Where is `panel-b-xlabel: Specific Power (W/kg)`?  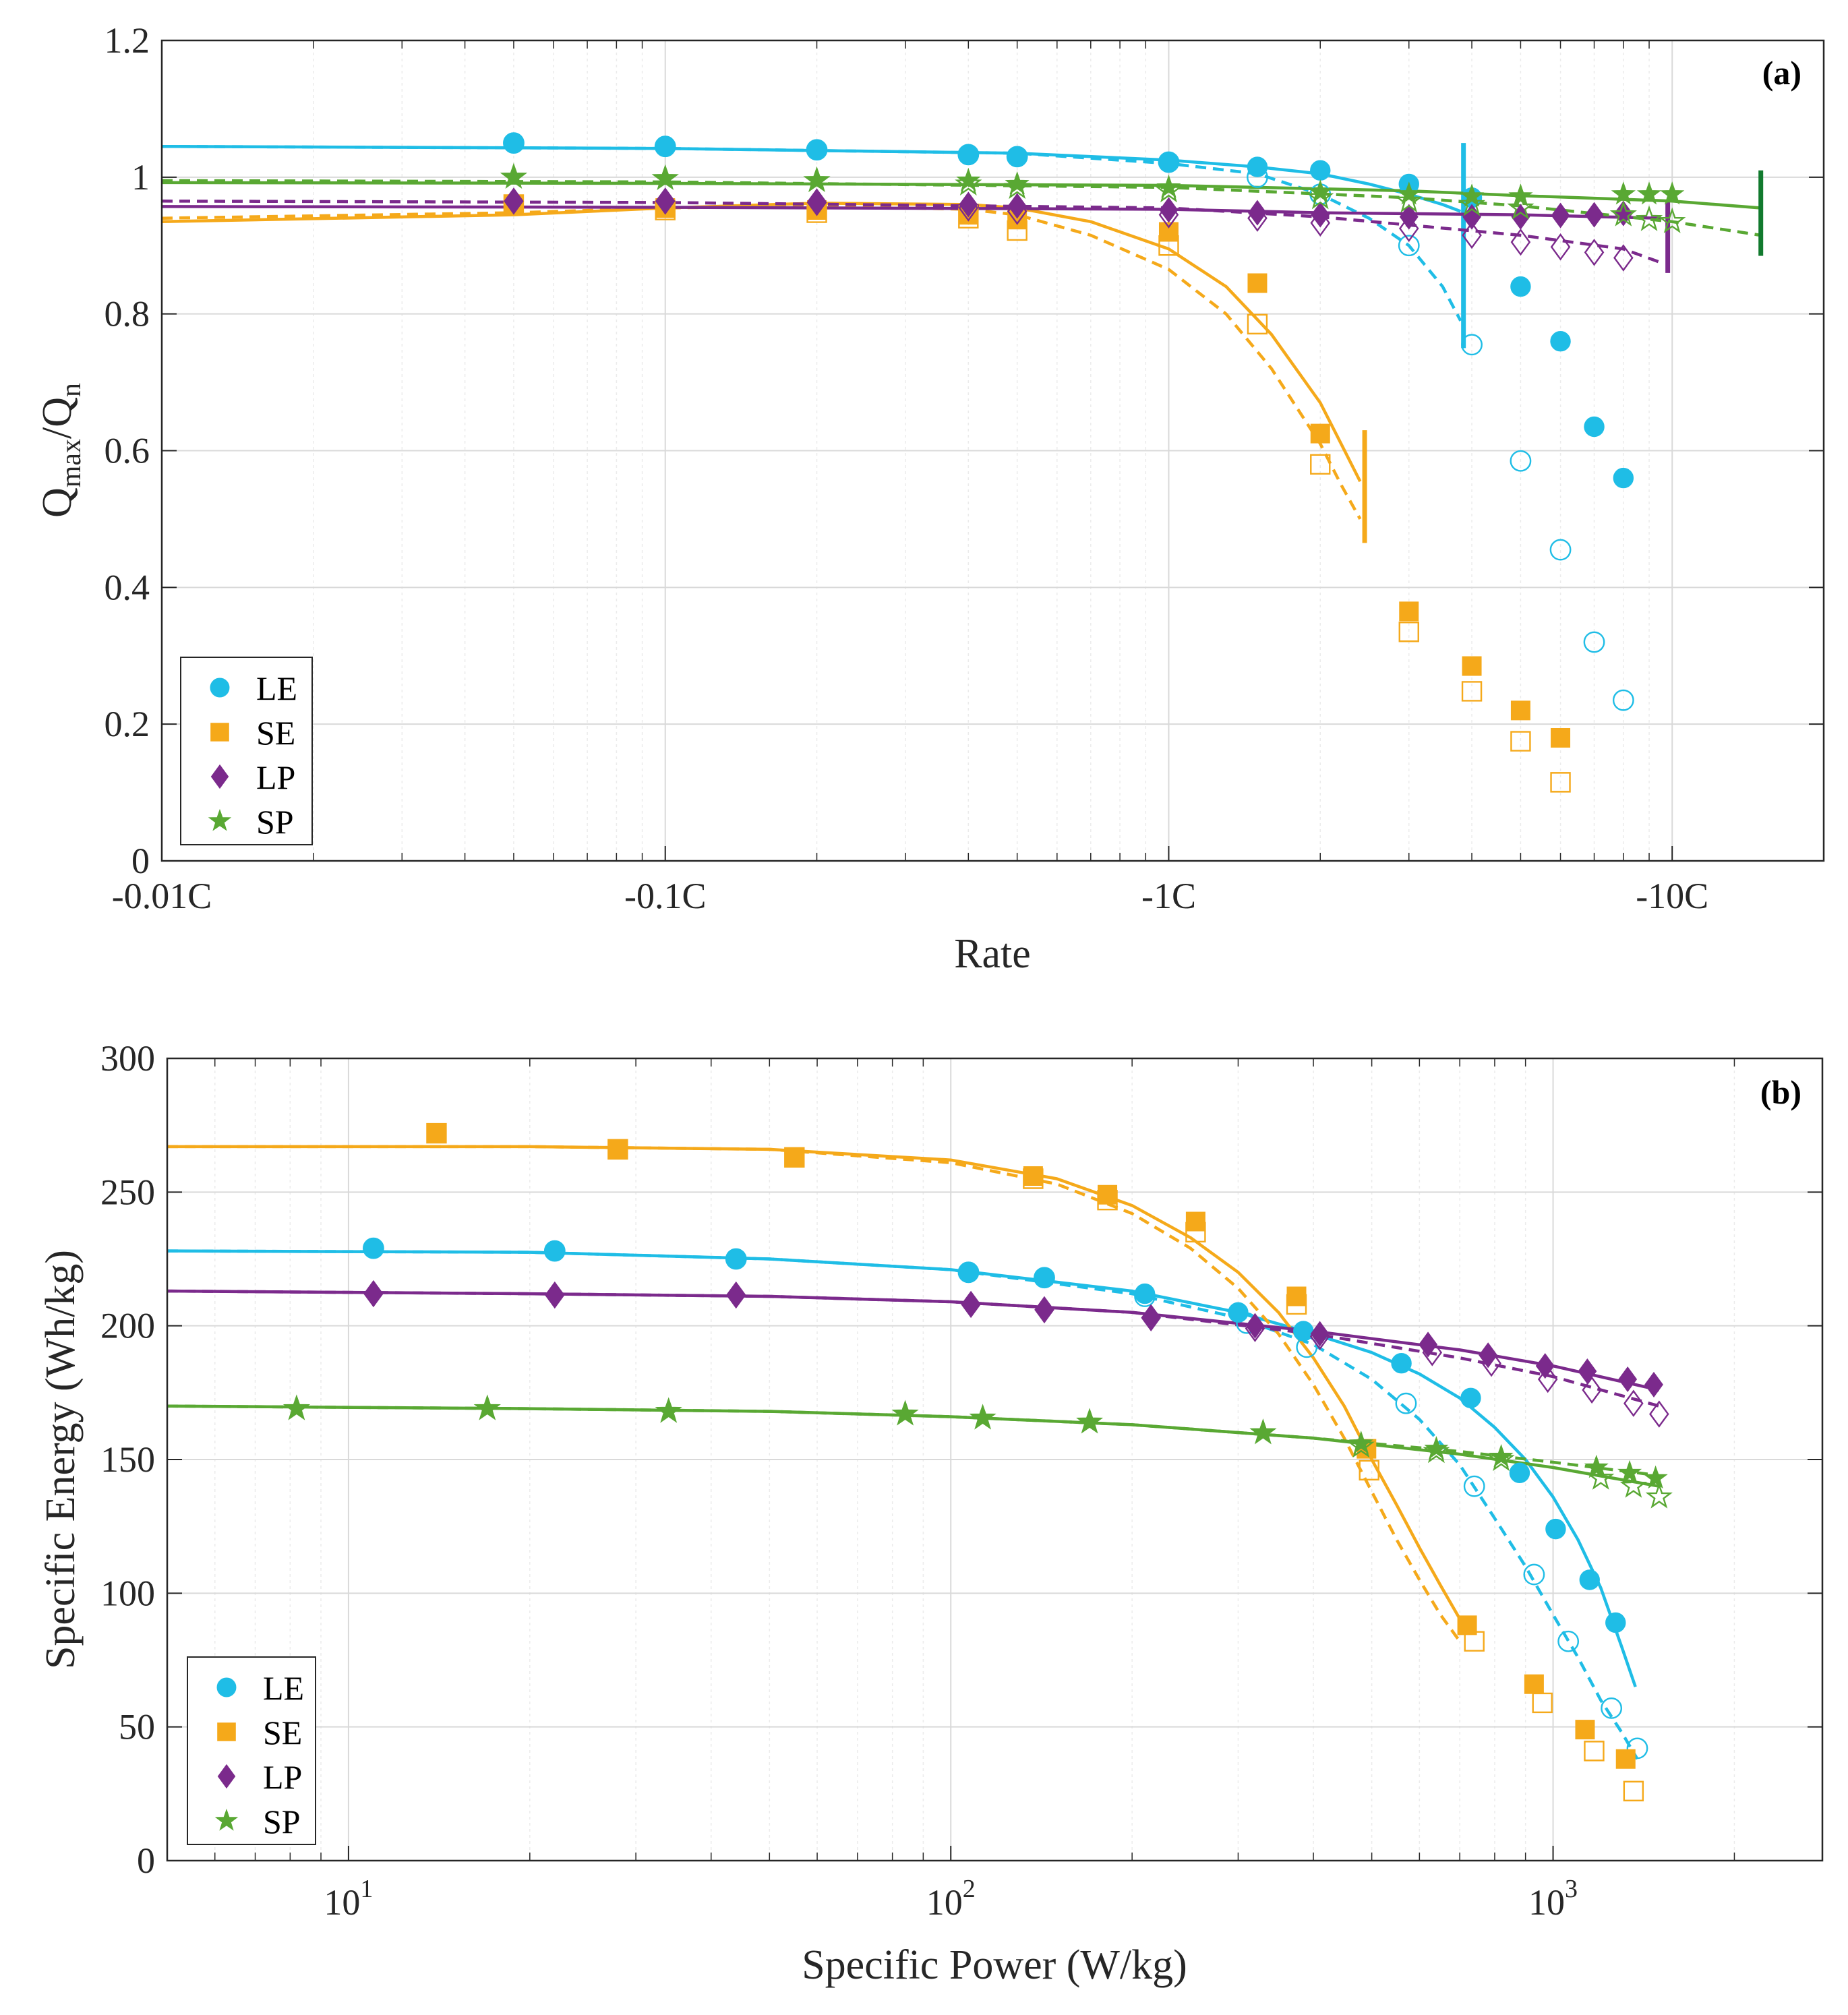 panel-b-xlabel: Specific Power (W/kg) is located at coordinates (994, 1965).